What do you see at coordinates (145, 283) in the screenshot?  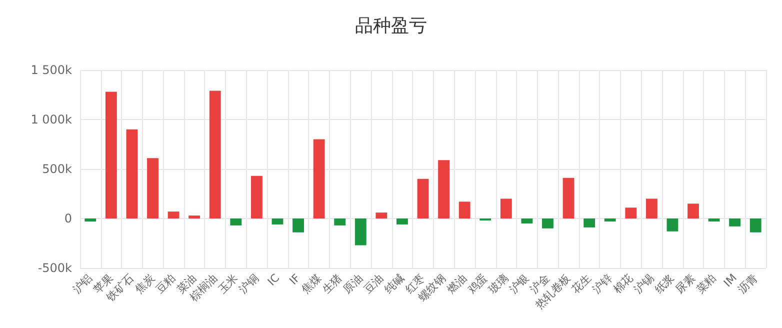 I see `x-tick-label: 焦炭` at bounding box center [145, 283].